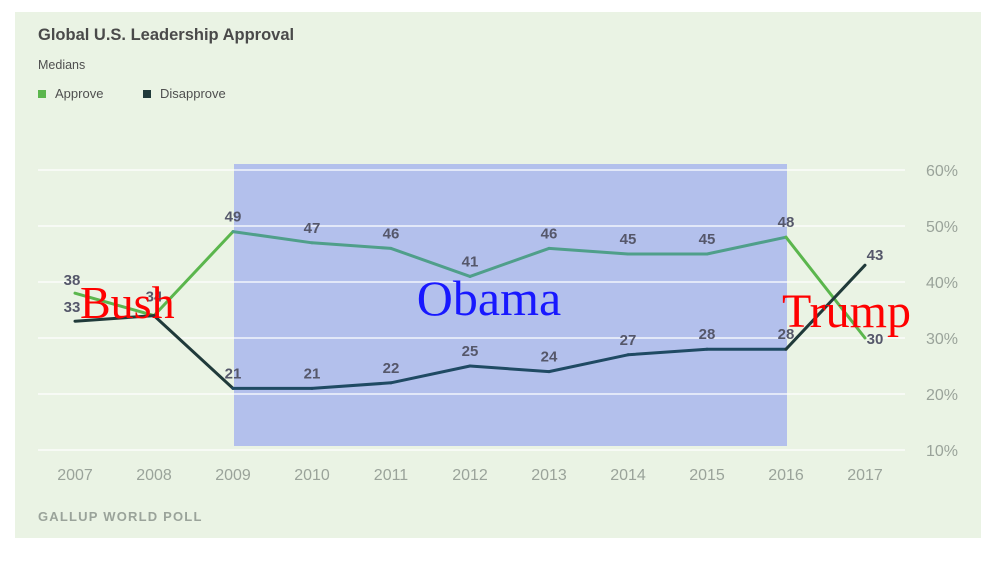 This screenshot has width=1000, height=561. What do you see at coordinates (391, 475) in the screenshot?
I see `x-tick-label: 2011` at bounding box center [391, 475].